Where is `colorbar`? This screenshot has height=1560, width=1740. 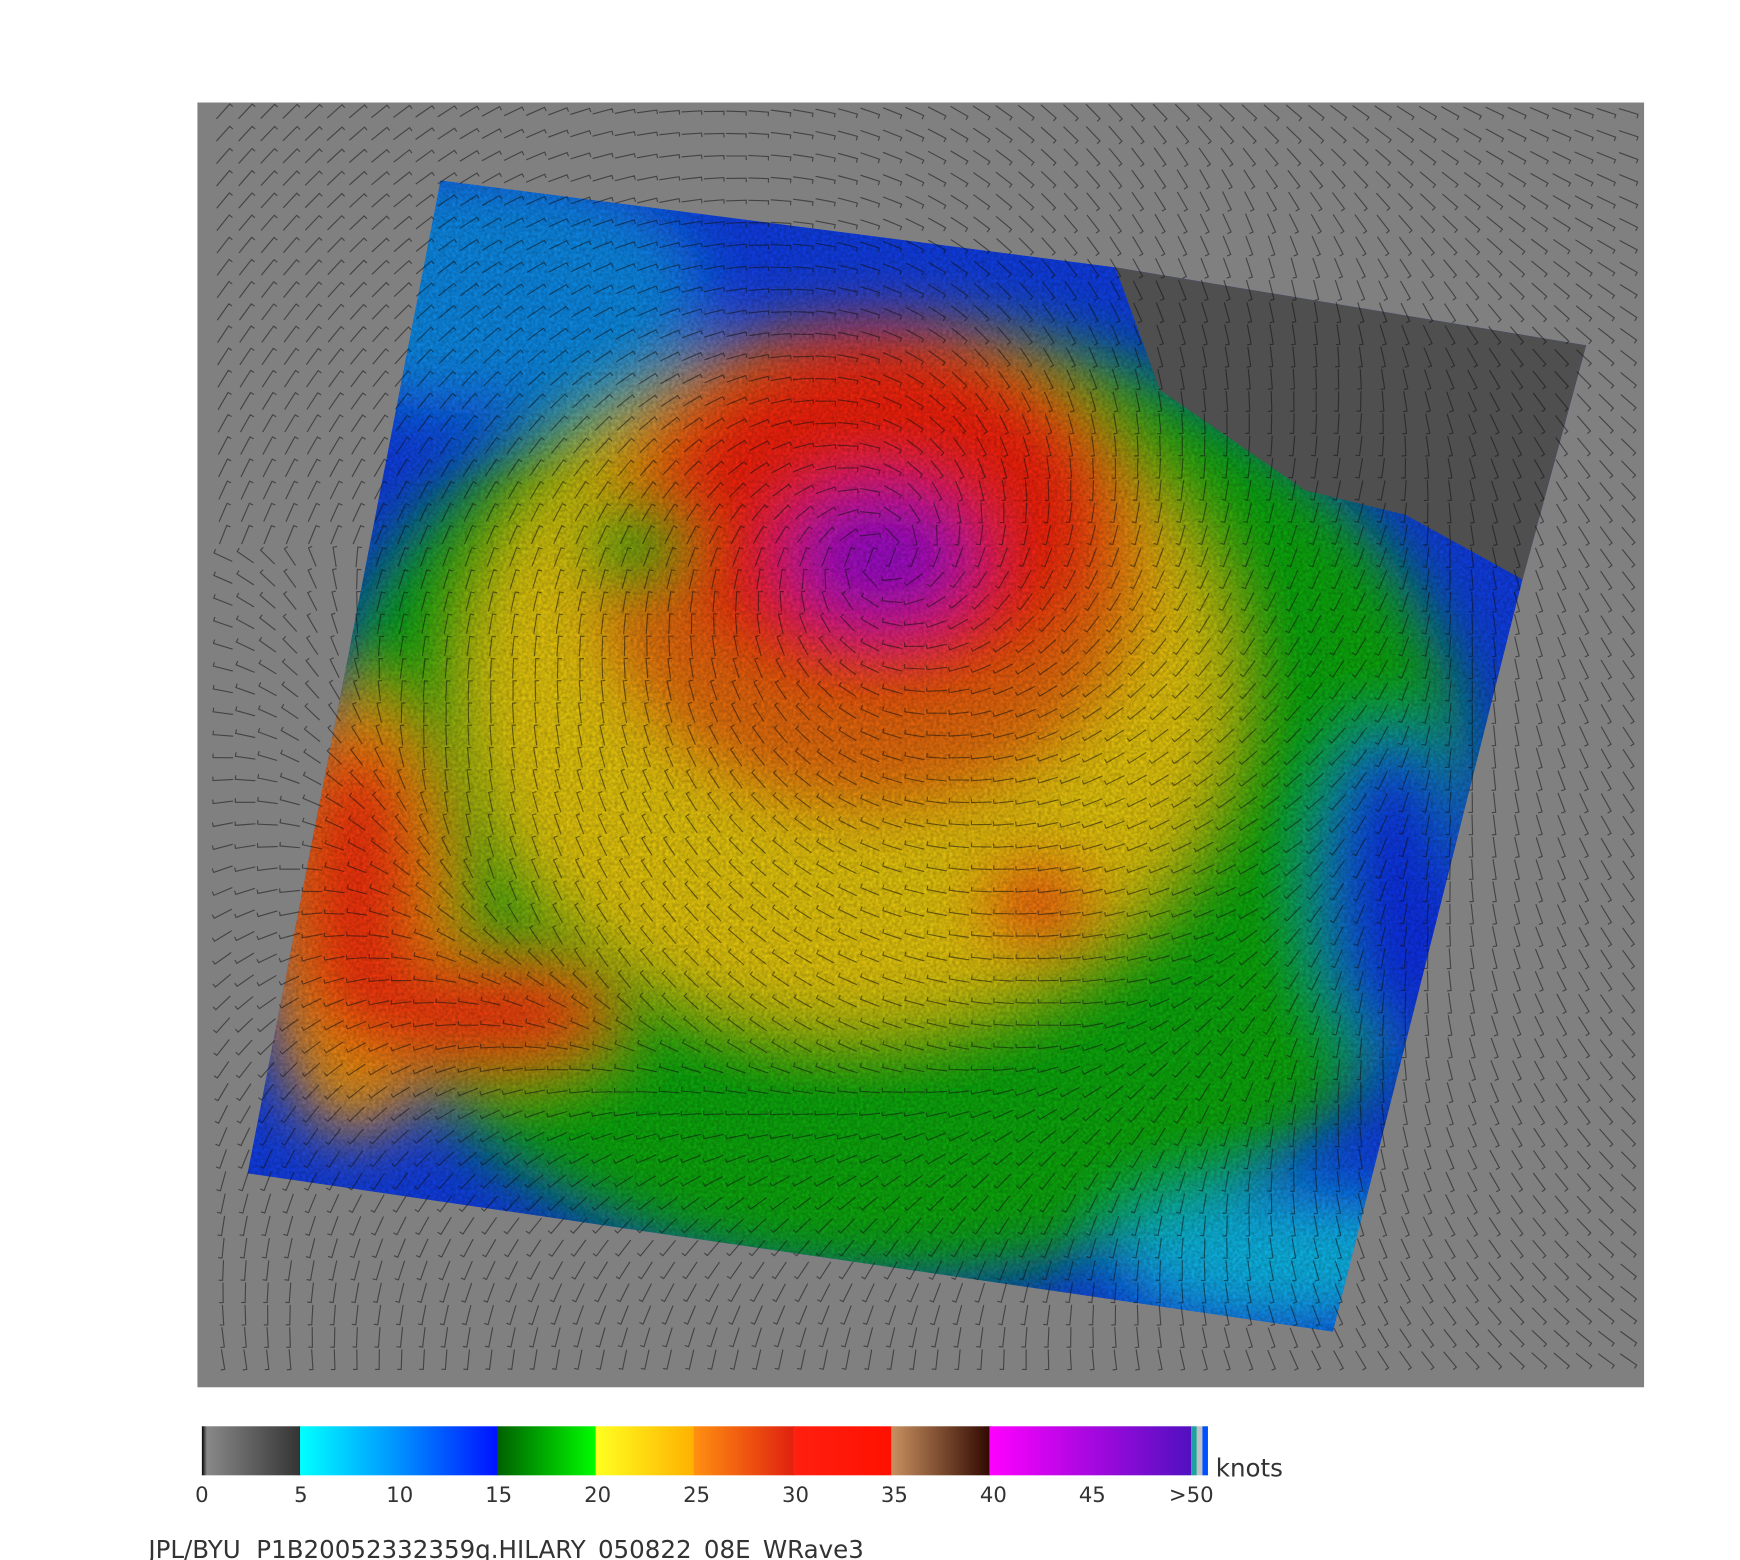 colorbar is located at coordinates (704, 1451).